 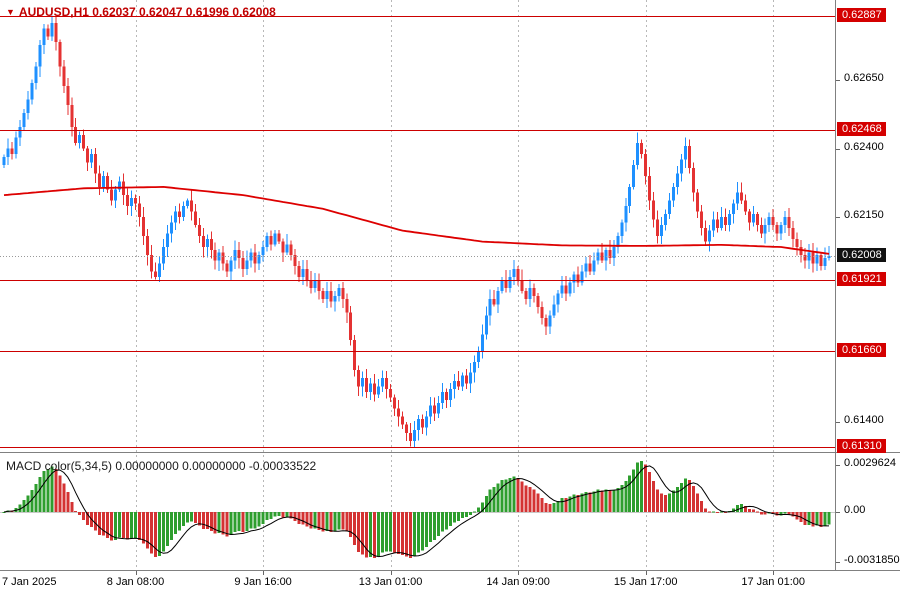 I want to click on level-price-label: 0.61921, so click(x=861, y=278).